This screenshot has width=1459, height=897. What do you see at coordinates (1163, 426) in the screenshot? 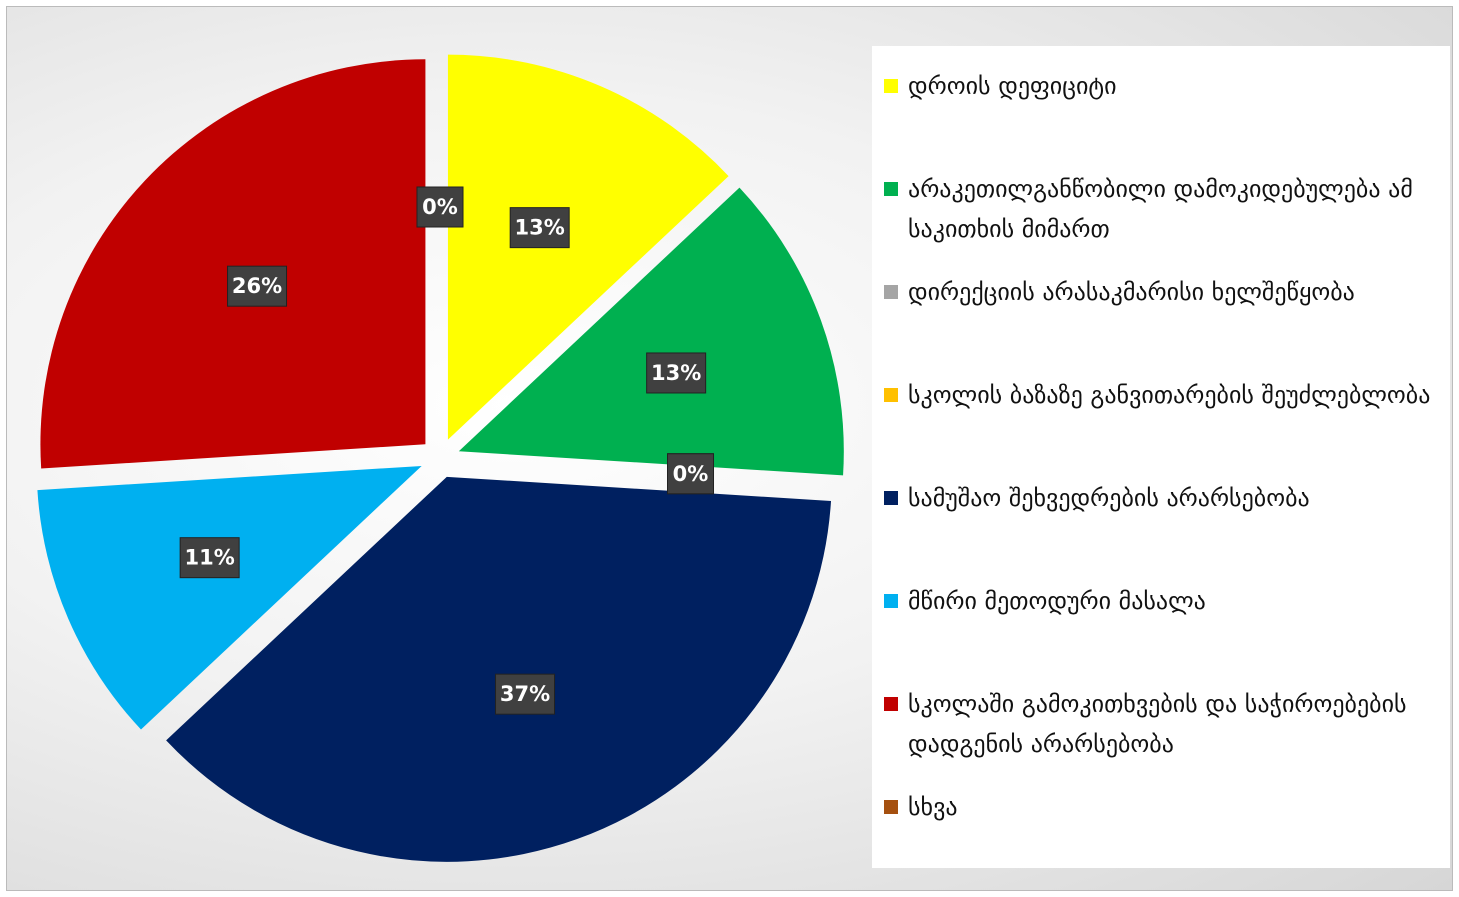
I see `legend-entry: სკოლის ბაზაზე განვითარების შეუძლებლობა` at bounding box center [1163, 426].